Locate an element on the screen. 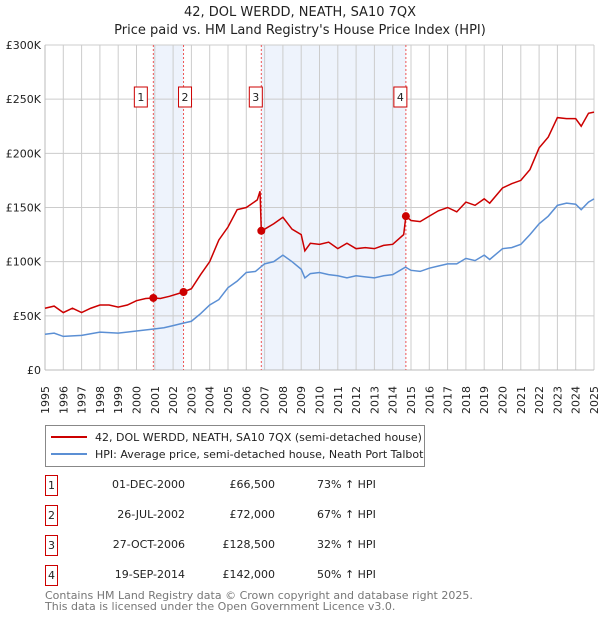 Image resolution: width=600 pixels, height=620 pixels. x-tick-label: 1996 is located at coordinates (63, 400).